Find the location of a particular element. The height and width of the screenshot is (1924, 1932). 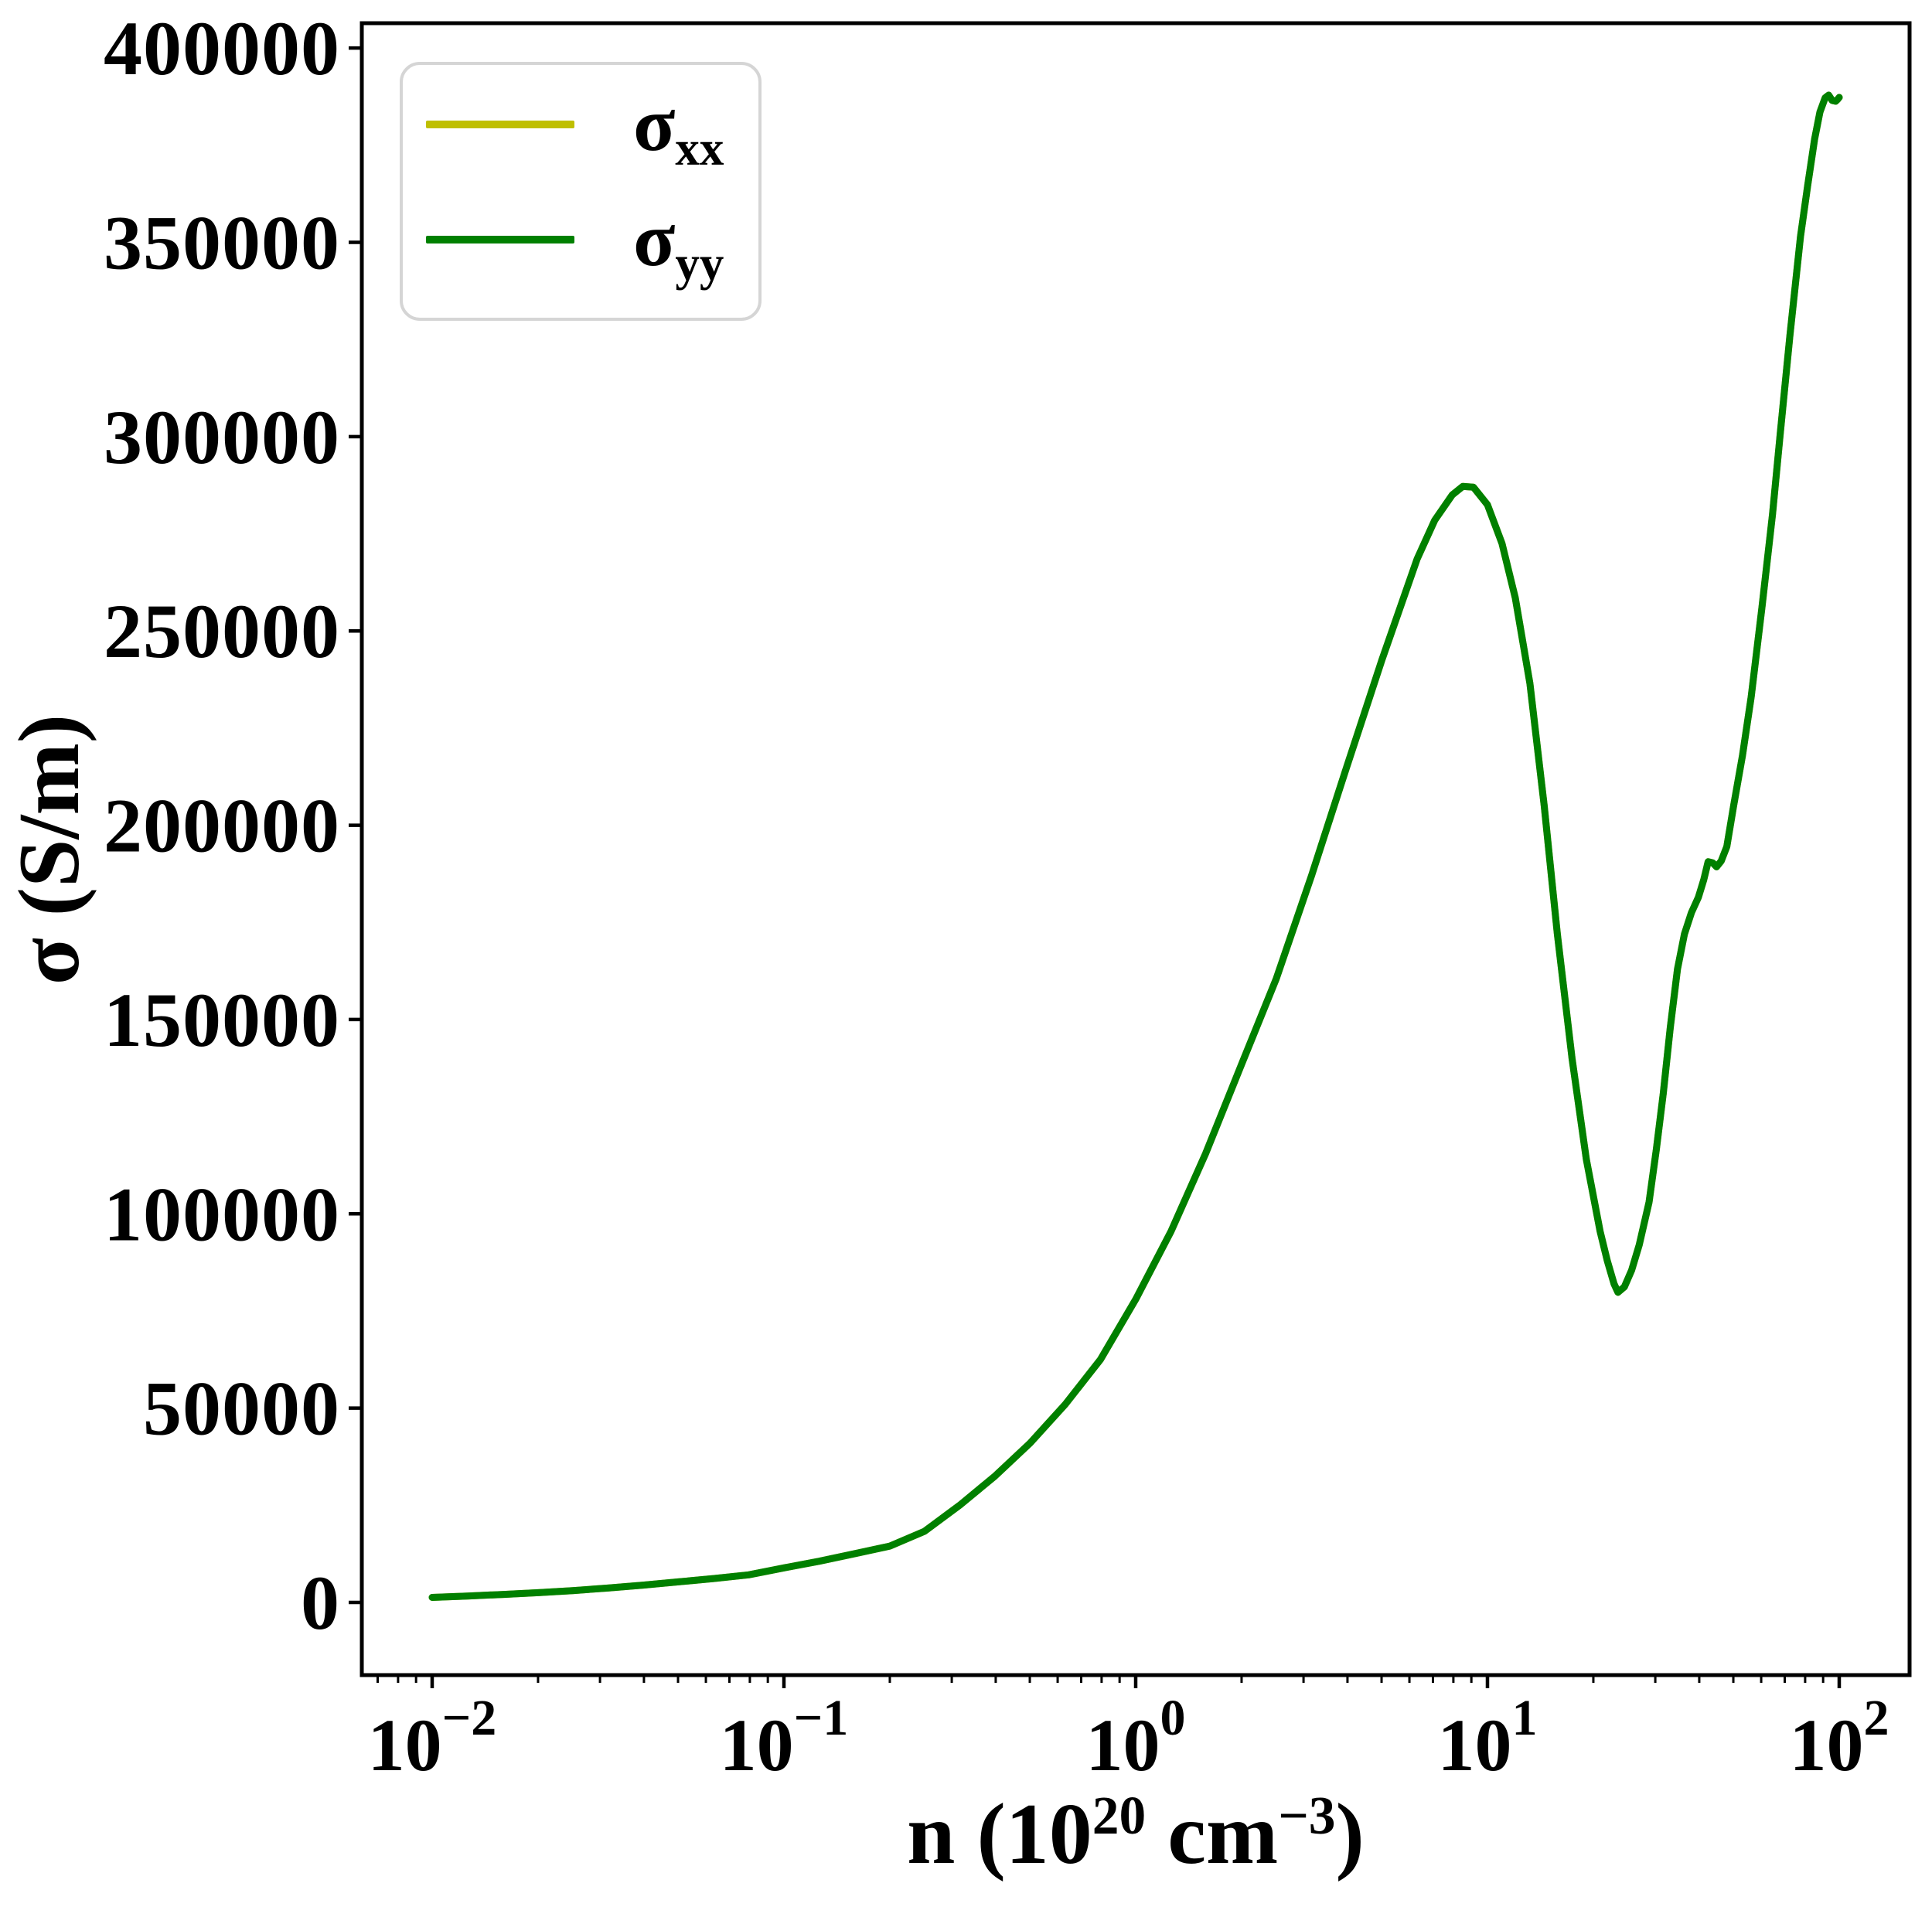

y-tick-label: 0 is located at coordinates (320, 1603).